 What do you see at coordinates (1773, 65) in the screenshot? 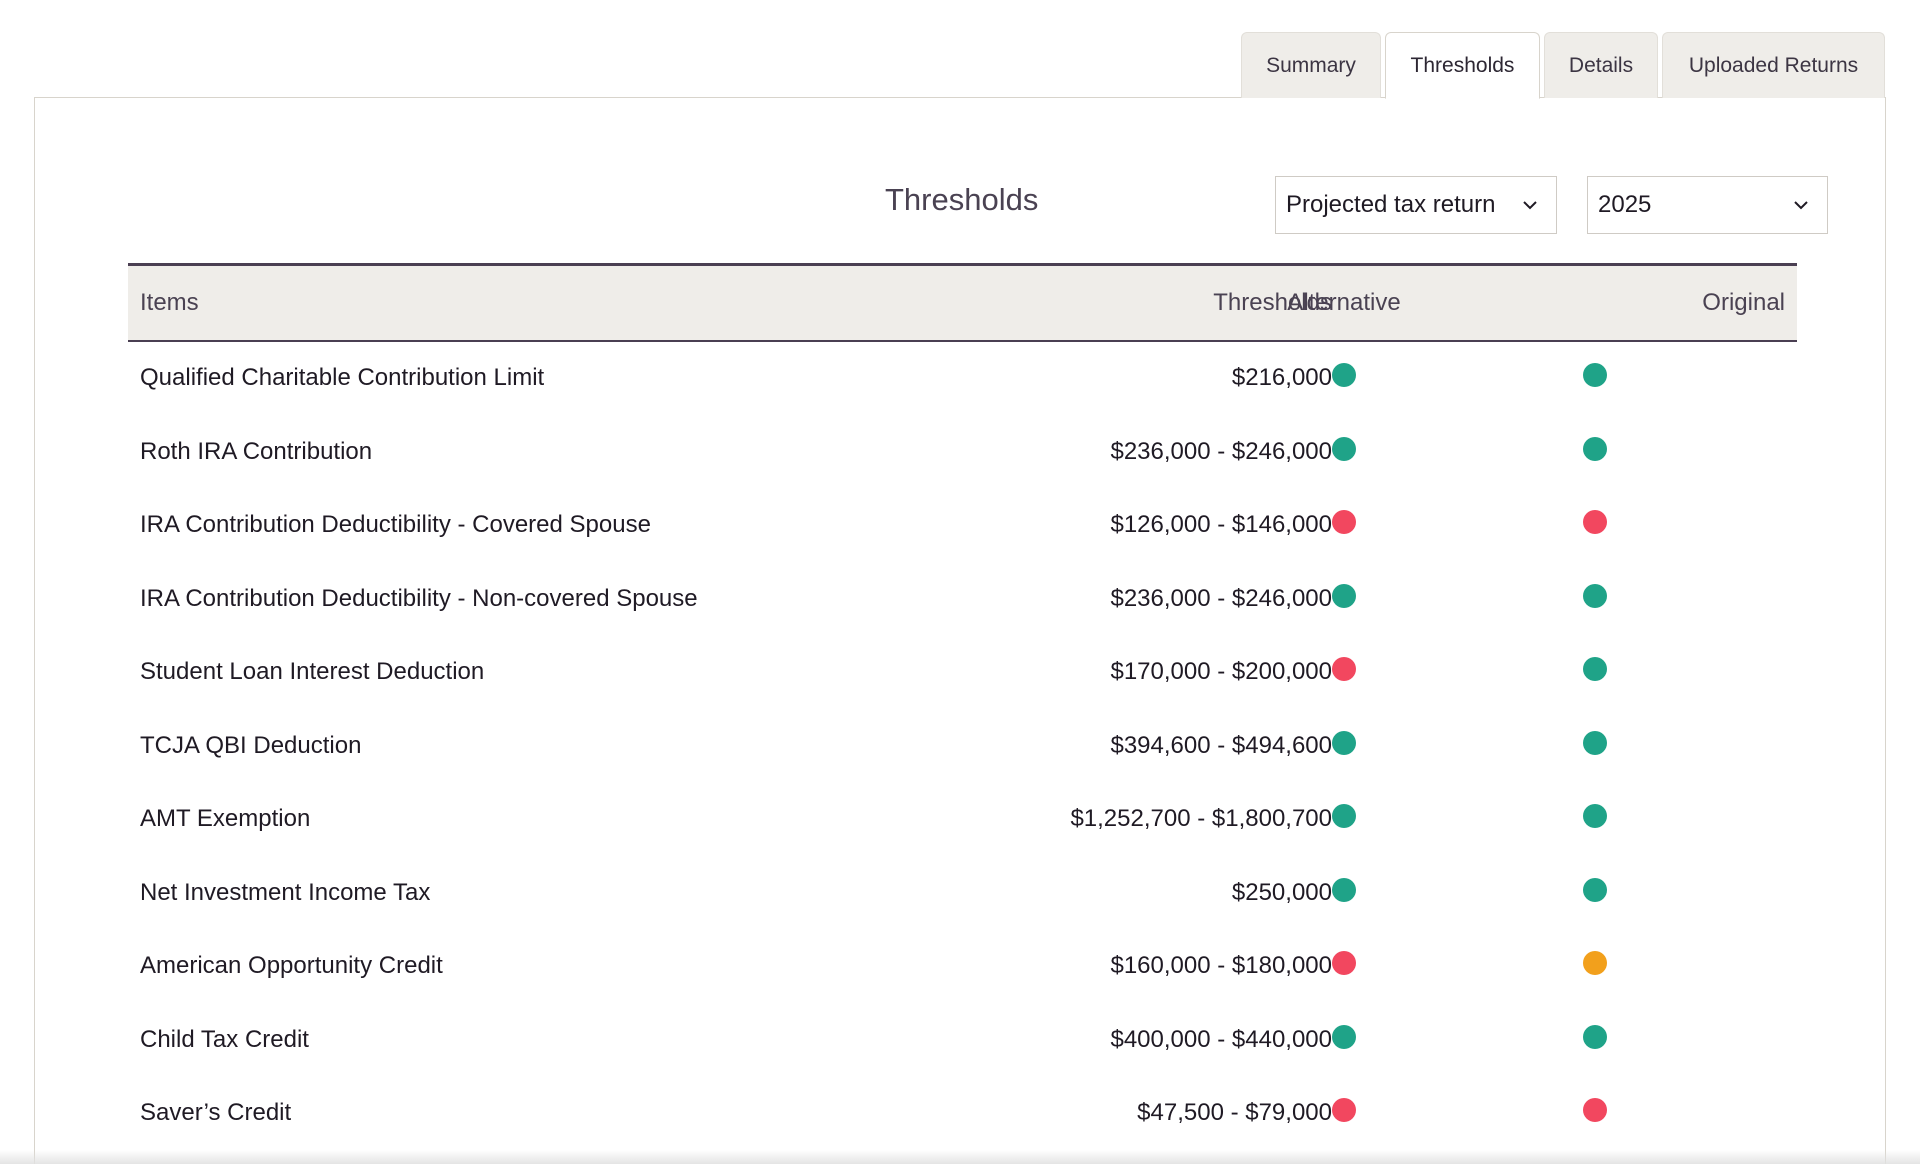
I see `tab-uploaded-returns: Uploaded Returns` at bounding box center [1773, 65].